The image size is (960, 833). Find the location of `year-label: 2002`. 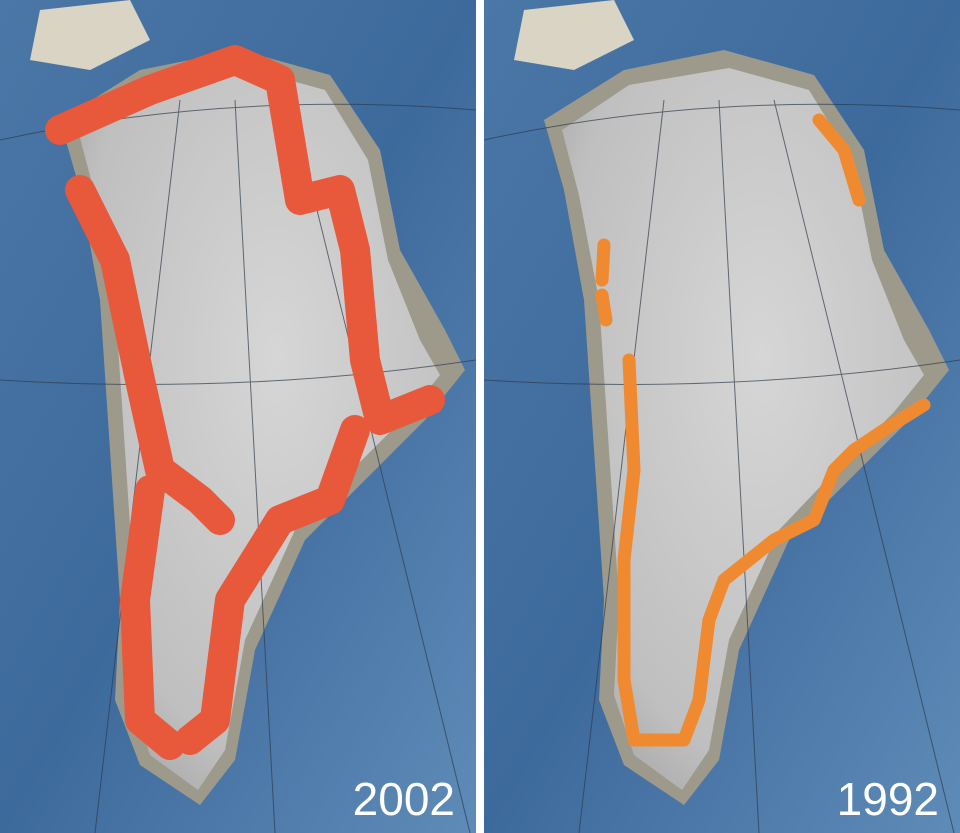

year-label: 2002 is located at coordinates (404, 799).